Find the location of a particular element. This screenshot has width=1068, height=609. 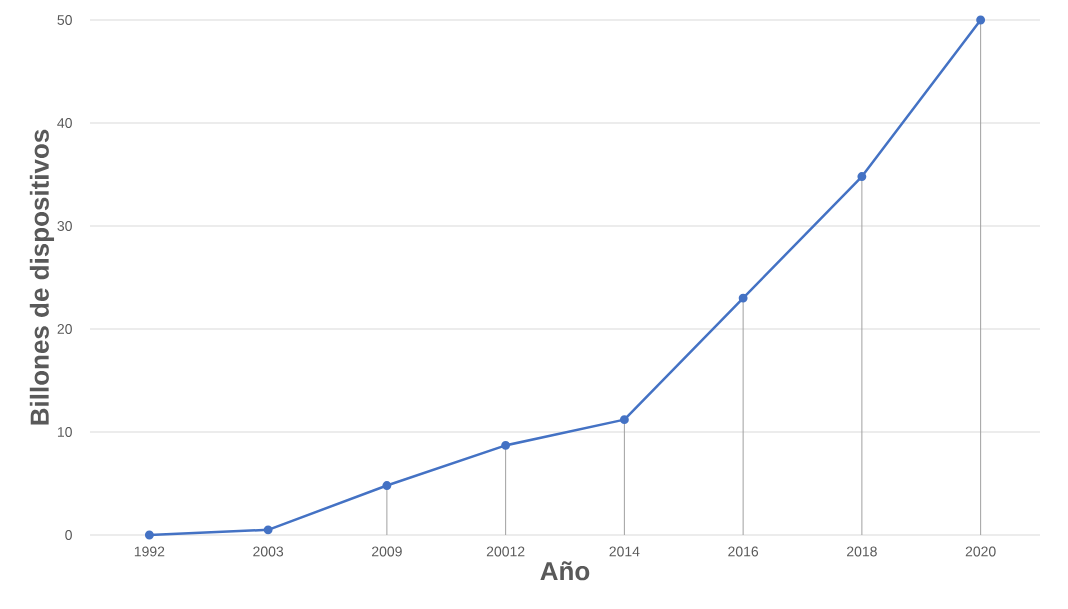

y-tick-label: 50 is located at coordinates (64, 20).